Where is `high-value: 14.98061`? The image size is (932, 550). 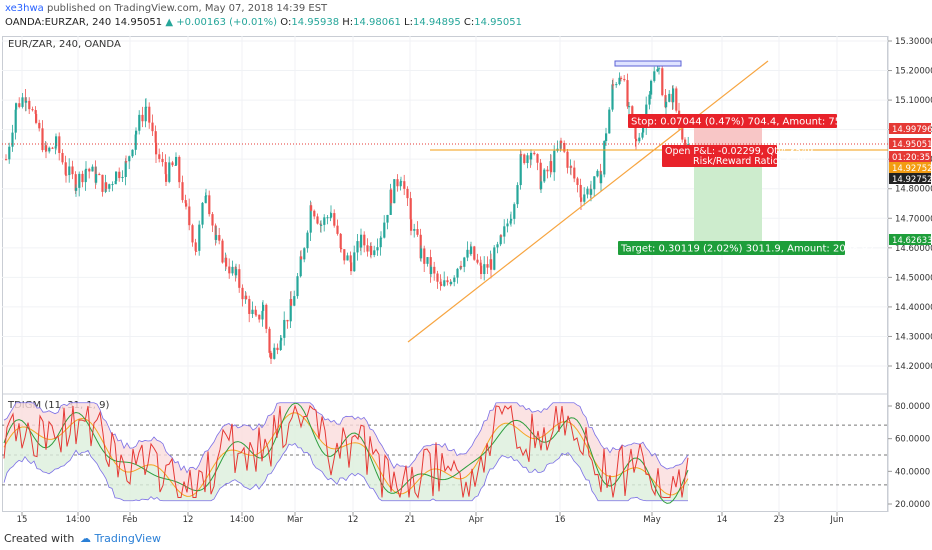
high-value: 14.98061 is located at coordinates (377, 22).